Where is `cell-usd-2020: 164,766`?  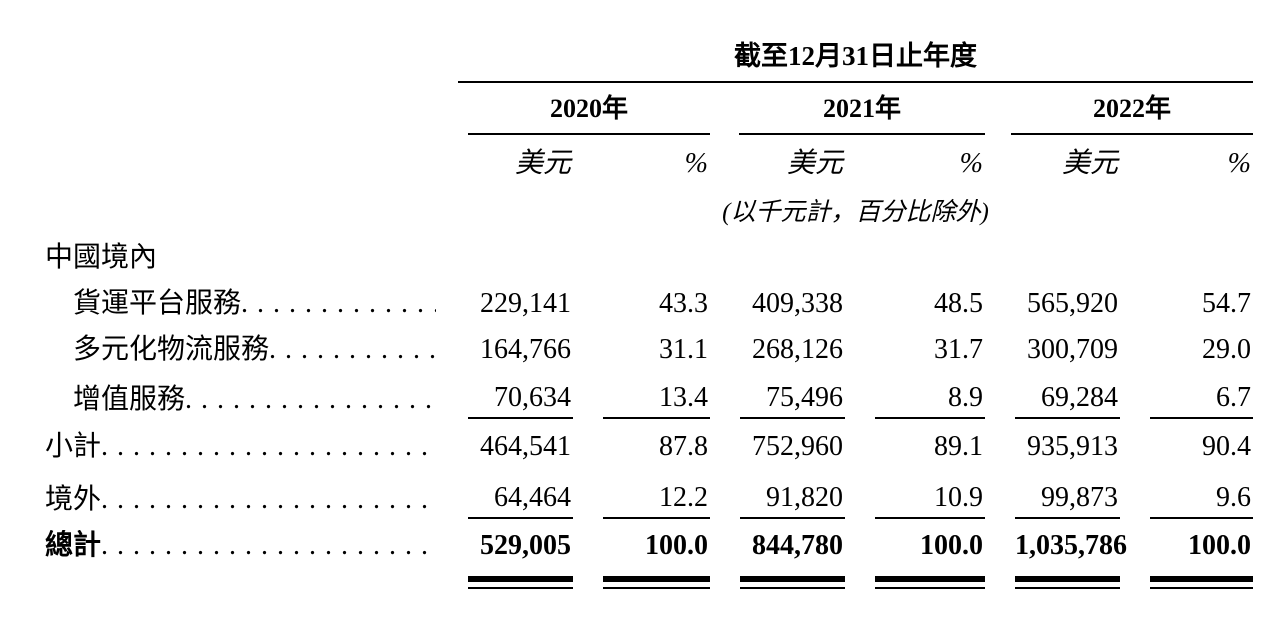
cell-usd-2020: 164,766 is located at coordinates (525, 349).